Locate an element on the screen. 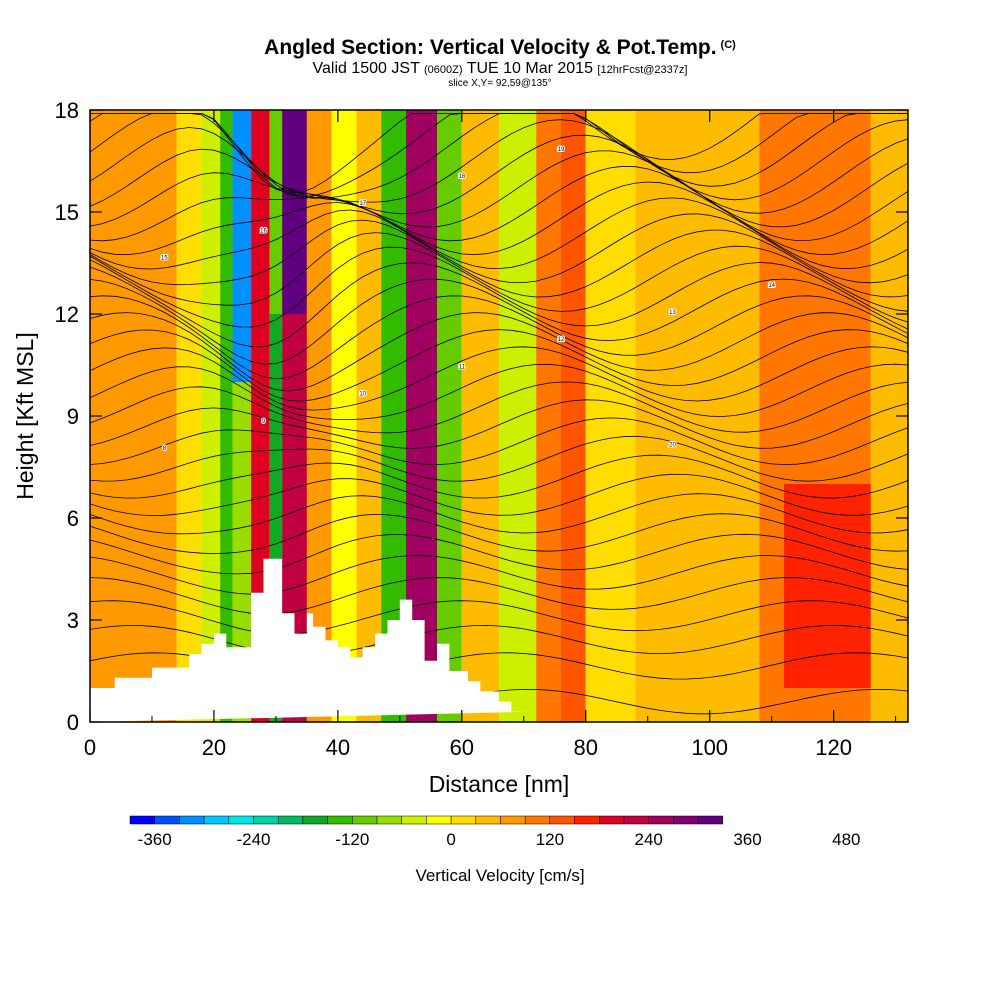 The image size is (1000, 1000). chart-title-tag: (C) is located at coordinates (728, 45).